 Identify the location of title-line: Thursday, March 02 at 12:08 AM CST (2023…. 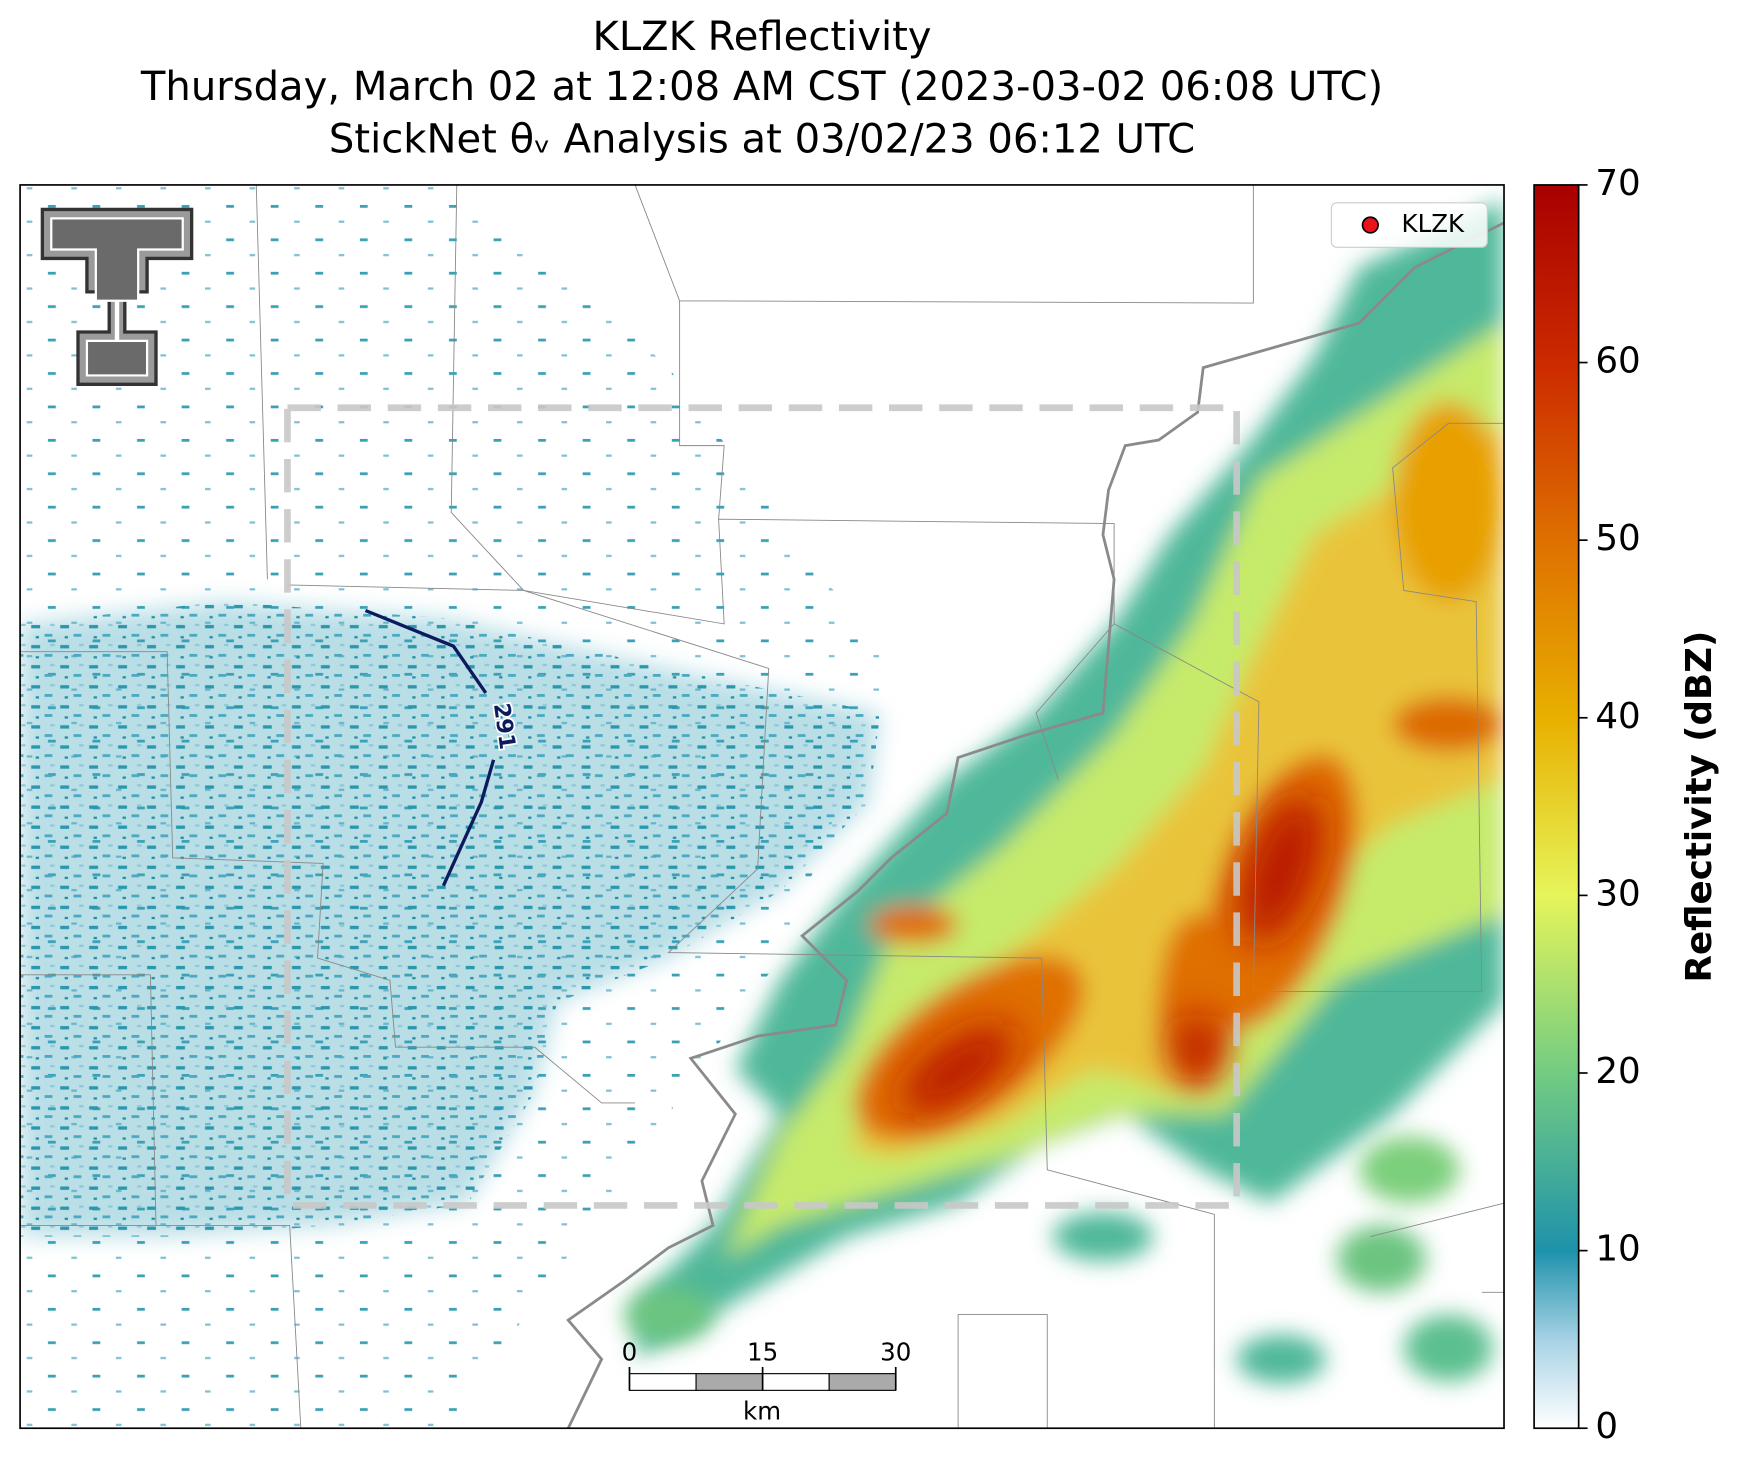
(761, 87).